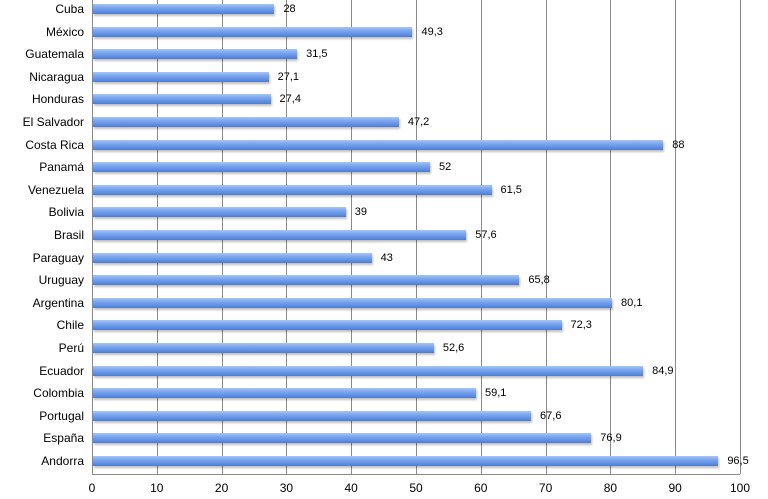  I want to click on data-label: 28, so click(289, 9).